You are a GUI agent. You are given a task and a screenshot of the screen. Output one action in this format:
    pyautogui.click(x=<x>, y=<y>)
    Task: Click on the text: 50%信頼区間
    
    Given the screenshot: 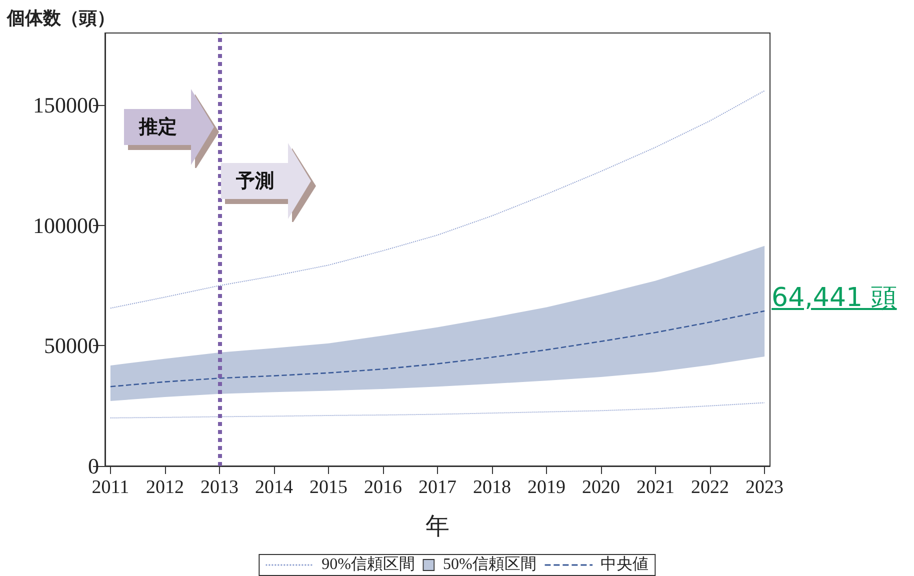 What is the action you would take?
    pyautogui.click(x=489, y=565)
    